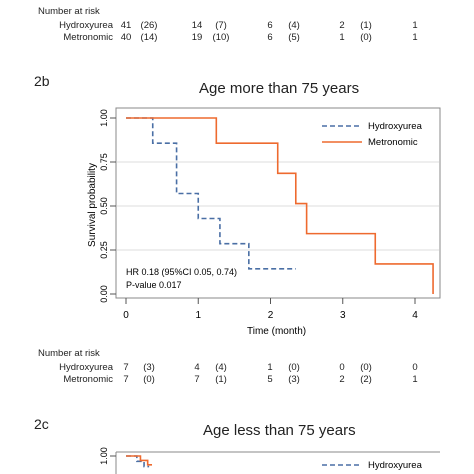  Describe the element at coordinates (393, 142) in the screenshot. I see `legend-label-metronomic: Metronomic` at that location.